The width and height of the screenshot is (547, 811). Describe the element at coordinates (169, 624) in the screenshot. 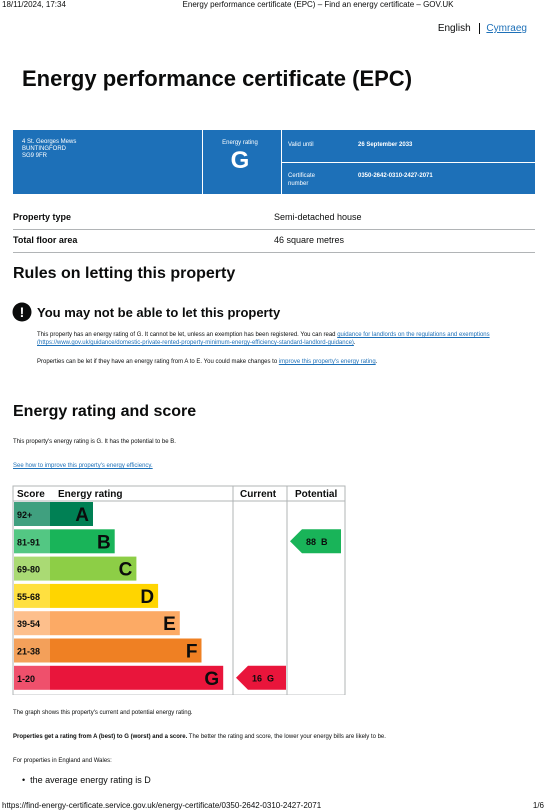

I see `band-letter: E` at that location.